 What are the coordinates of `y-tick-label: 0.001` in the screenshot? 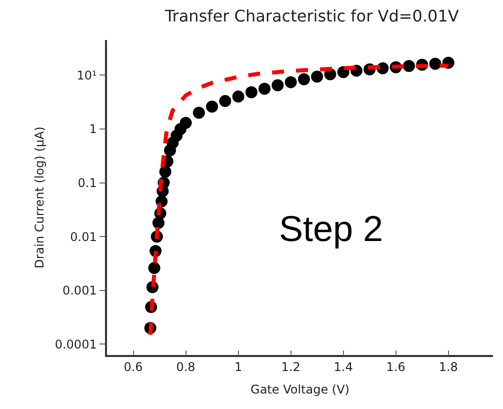 It's located at (79, 291).